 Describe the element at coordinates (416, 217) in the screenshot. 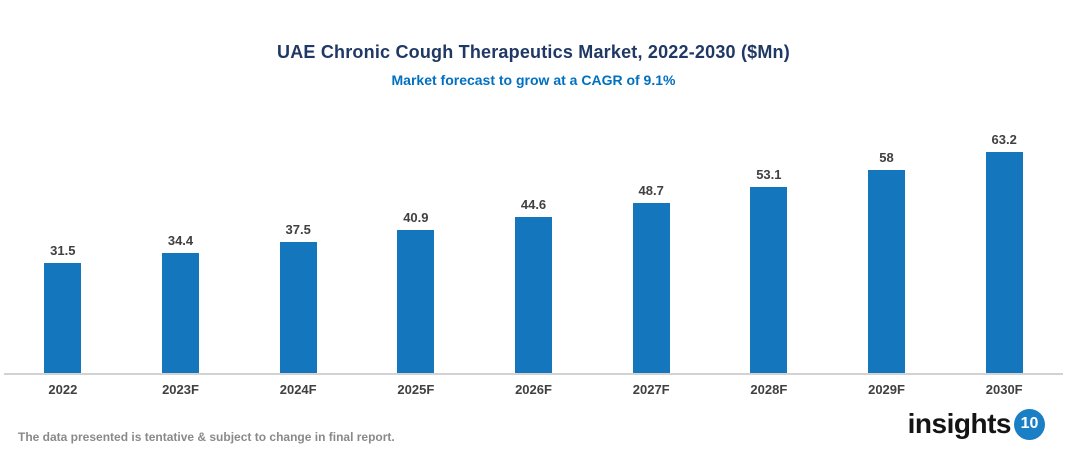

I see `bar-value-label: 40.9` at that location.